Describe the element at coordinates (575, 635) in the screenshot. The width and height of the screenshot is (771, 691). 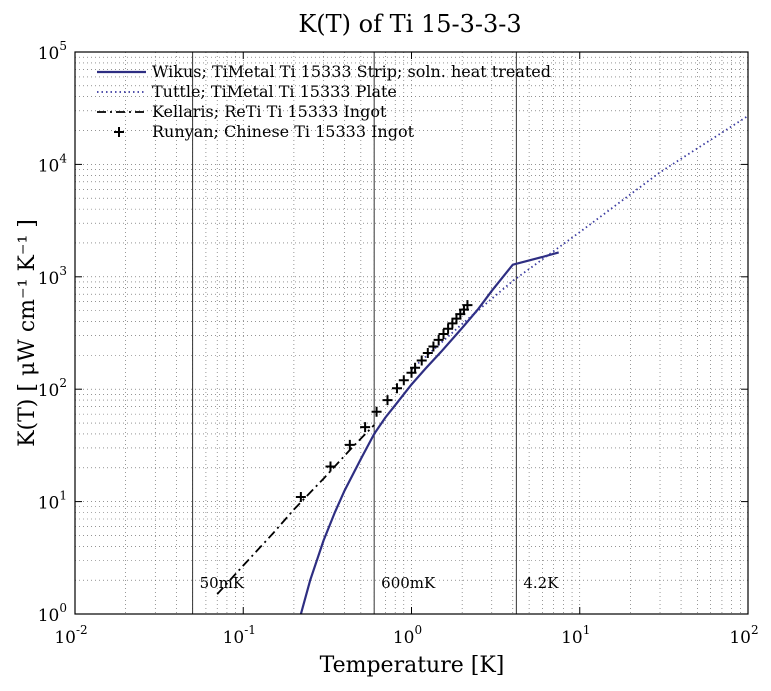
I see `x-tick-label: 10¹` at that location.